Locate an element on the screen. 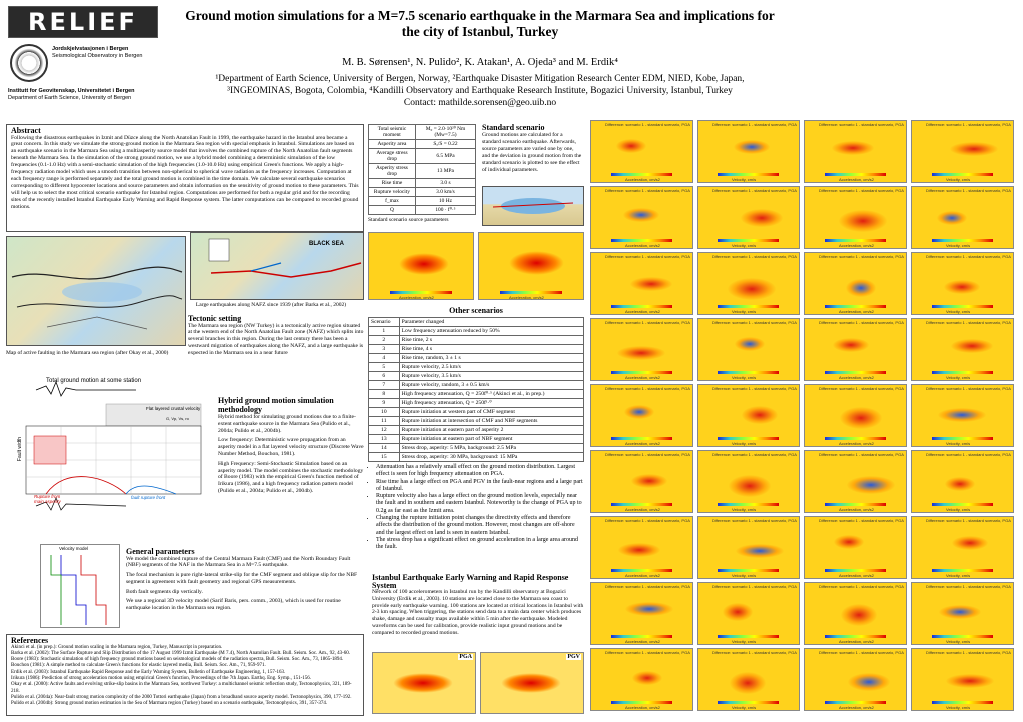 This screenshot has width=1023, height=722. scenario-parameter: Rise time, random, 3 ± 1 s is located at coordinates (491, 358).